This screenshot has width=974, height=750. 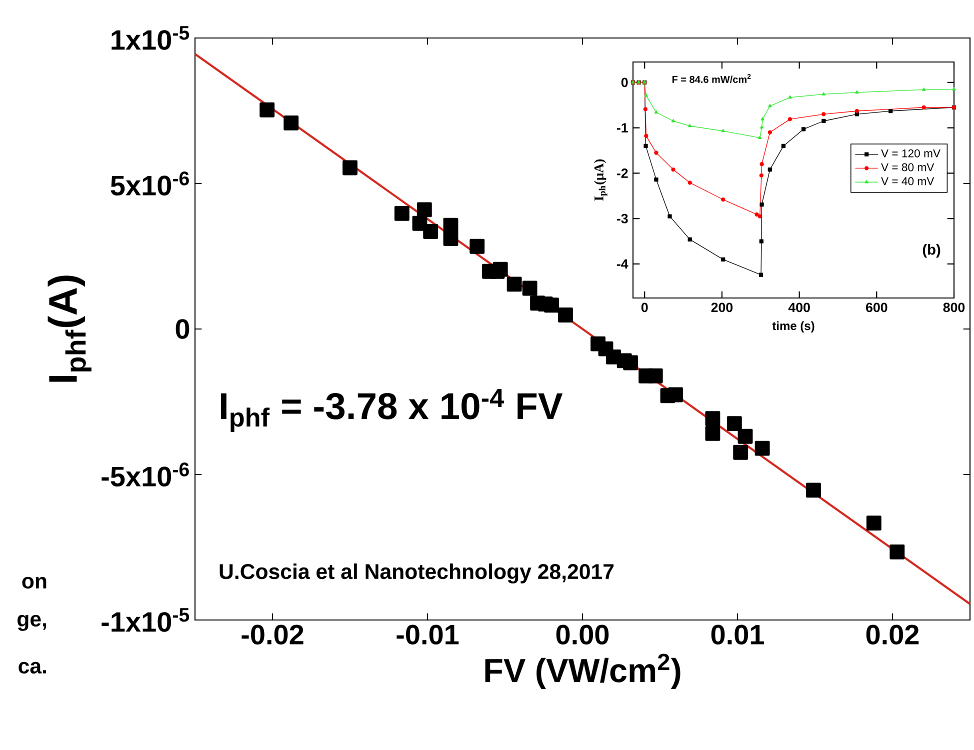 What do you see at coordinates (907, 167) in the screenshot?
I see `legend-label: V = 80 mV` at bounding box center [907, 167].